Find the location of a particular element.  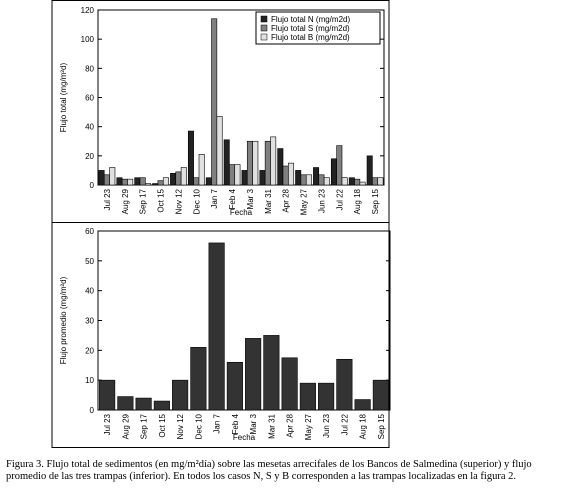

y-tick-label: 40 is located at coordinates (89, 127).